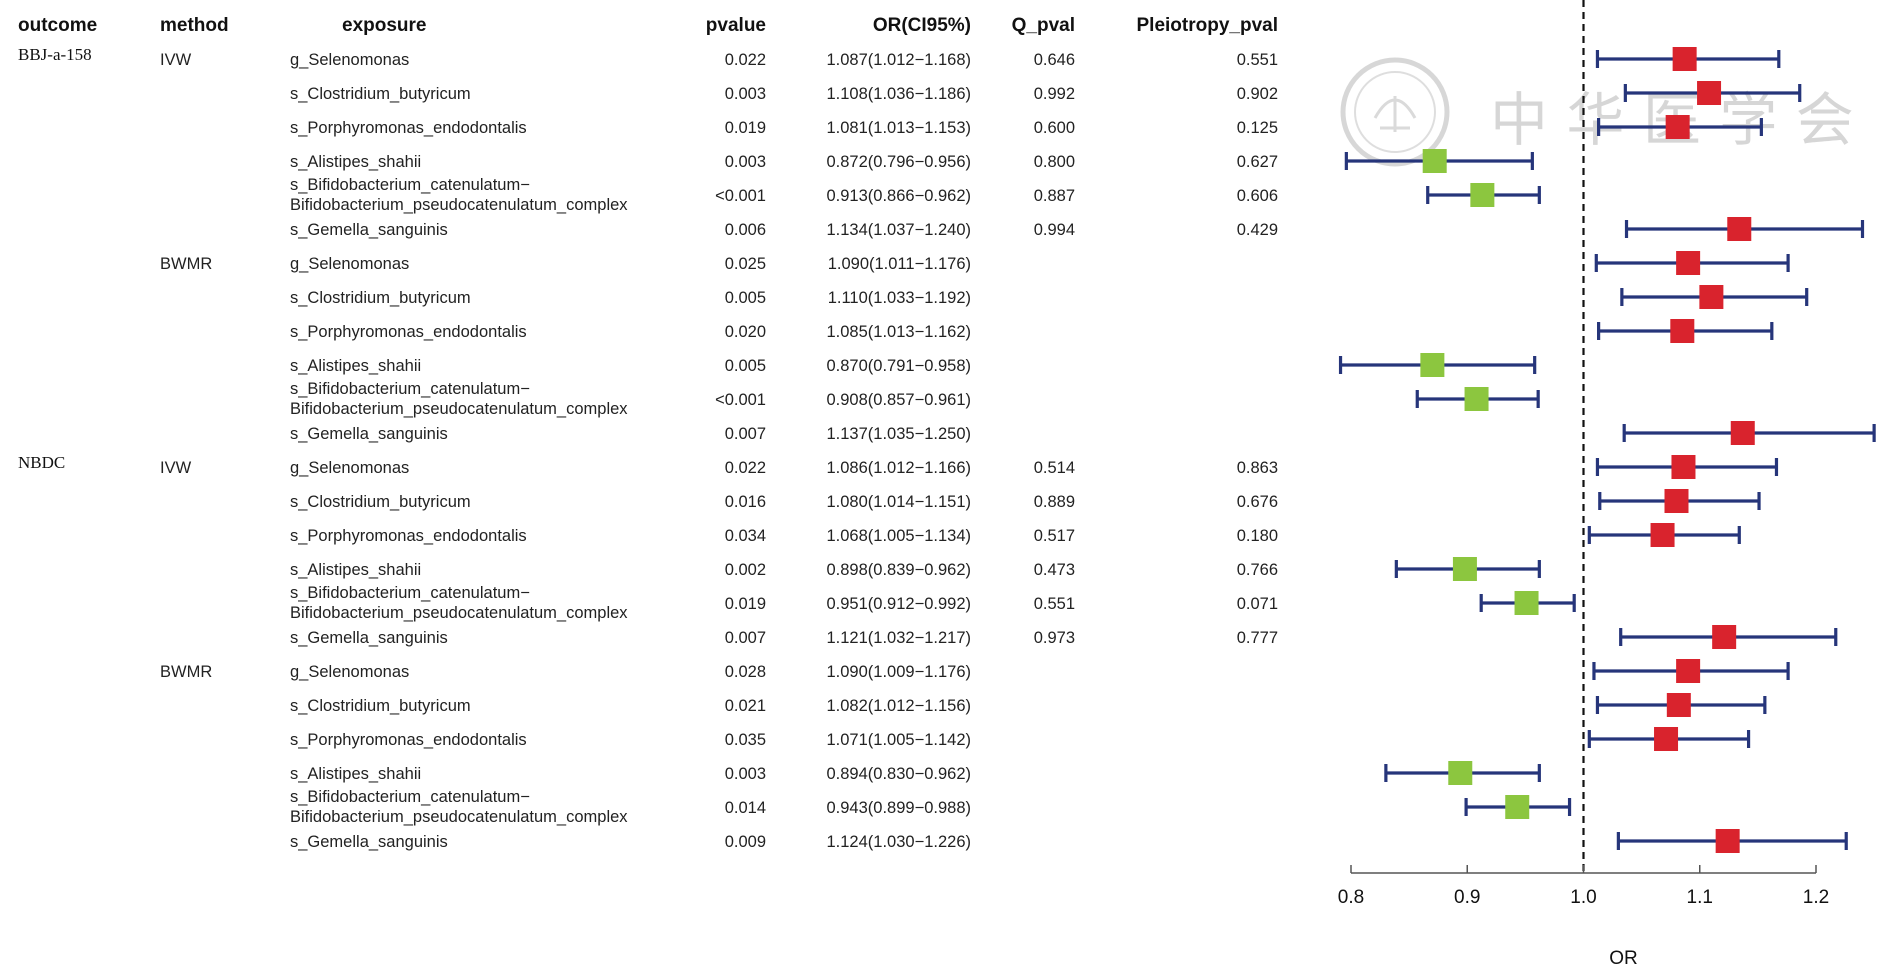 The width and height of the screenshot is (1890, 970). What do you see at coordinates (1054, 536) in the screenshot?
I see `row-q-pval: 0.517` at bounding box center [1054, 536].